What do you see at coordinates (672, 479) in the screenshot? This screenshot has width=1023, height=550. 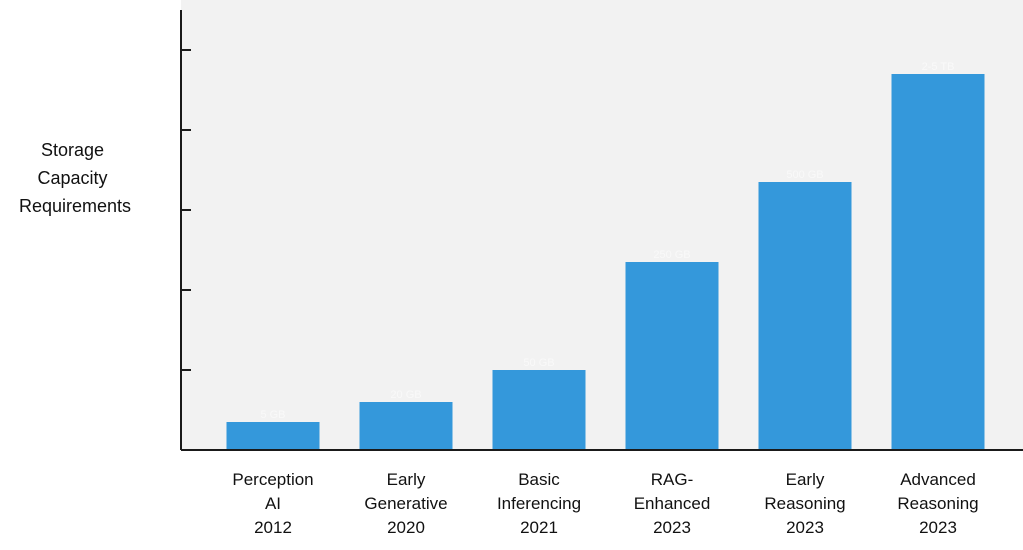 I see `x-category-label-4-line-1: RAG-` at bounding box center [672, 479].